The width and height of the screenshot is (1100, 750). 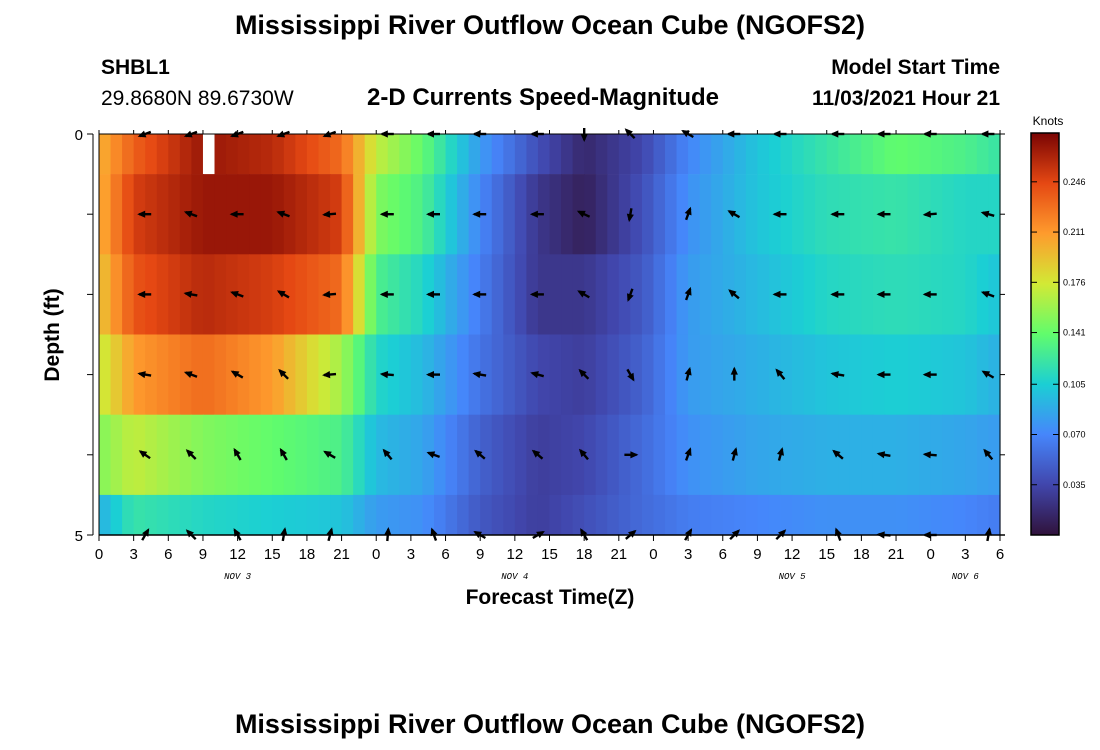 I want to click on model-start-time: 11/03/2021 Hour 21, so click(x=906, y=98).